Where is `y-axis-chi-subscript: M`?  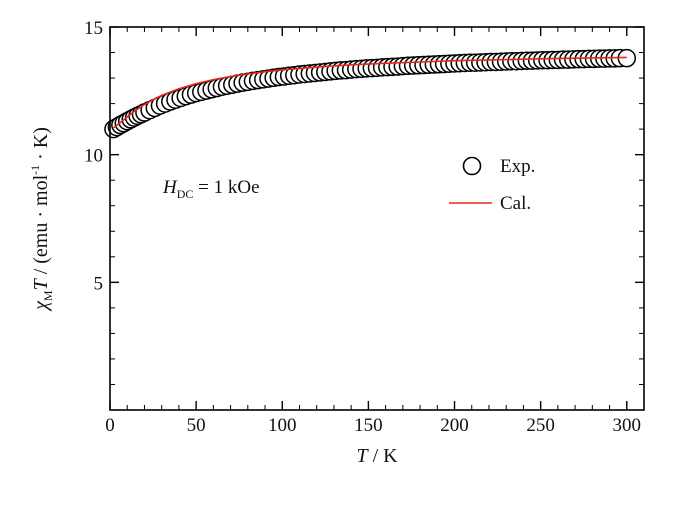 y-axis-chi-subscript: M is located at coordinates (48, 295).